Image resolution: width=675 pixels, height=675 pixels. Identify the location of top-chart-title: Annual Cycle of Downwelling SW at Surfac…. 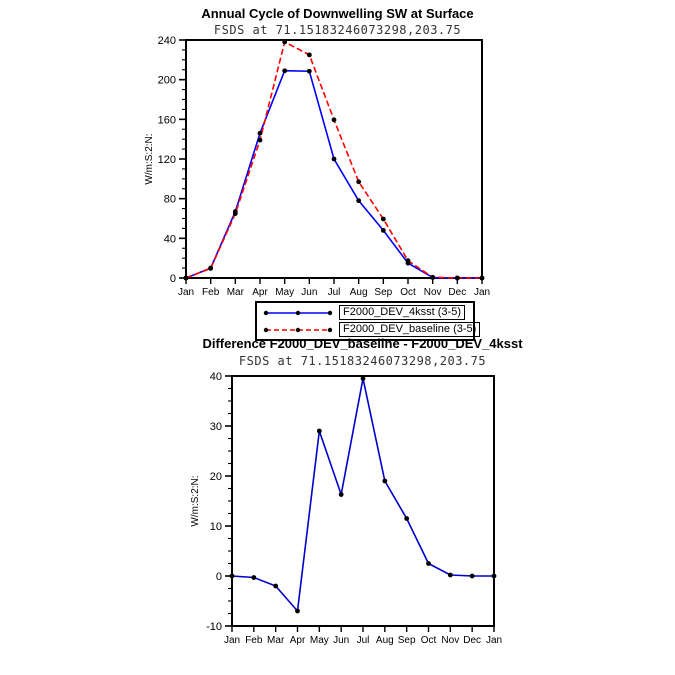
(337, 13).